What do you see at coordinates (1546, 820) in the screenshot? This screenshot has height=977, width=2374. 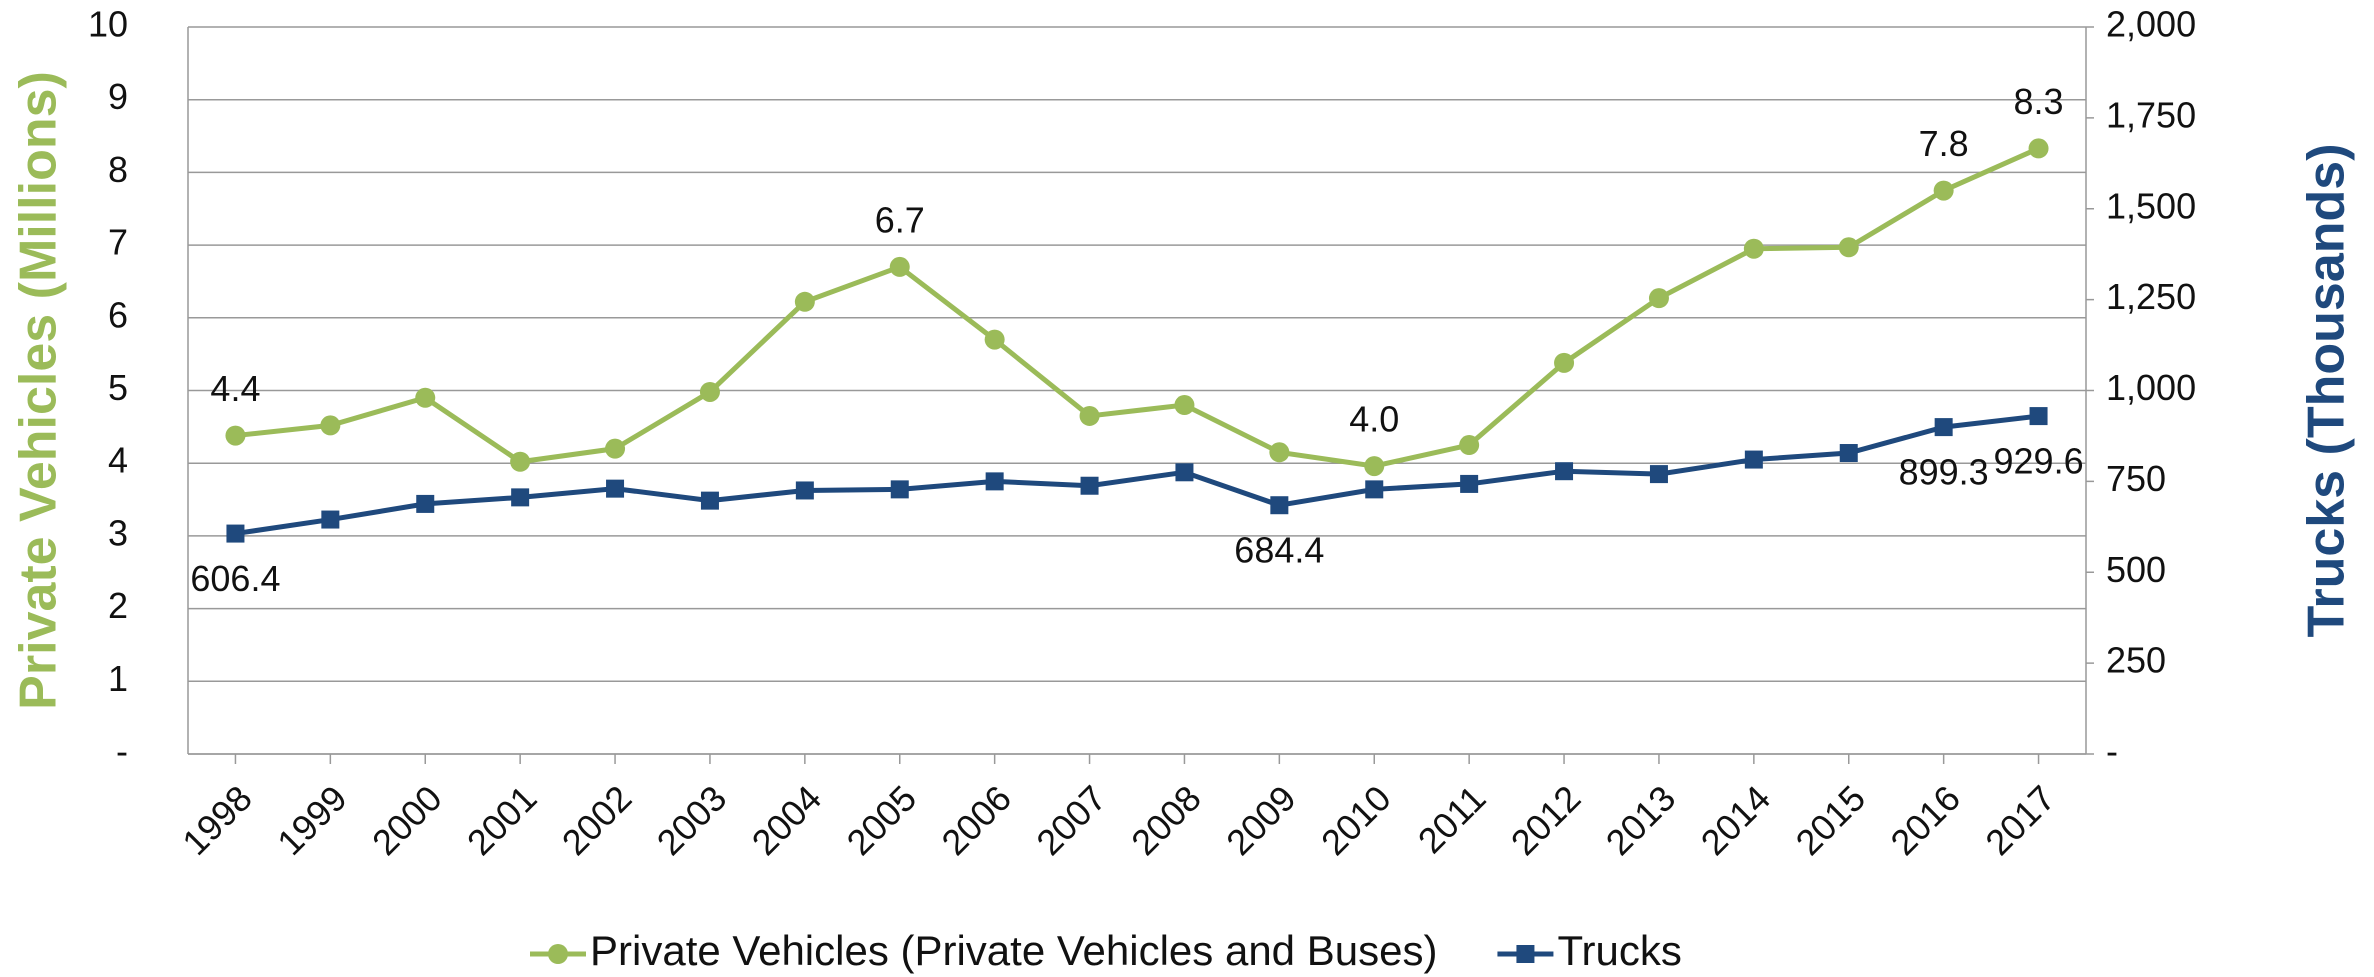 I see `x-tick-label: 2012` at bounding box center [1546, 820].